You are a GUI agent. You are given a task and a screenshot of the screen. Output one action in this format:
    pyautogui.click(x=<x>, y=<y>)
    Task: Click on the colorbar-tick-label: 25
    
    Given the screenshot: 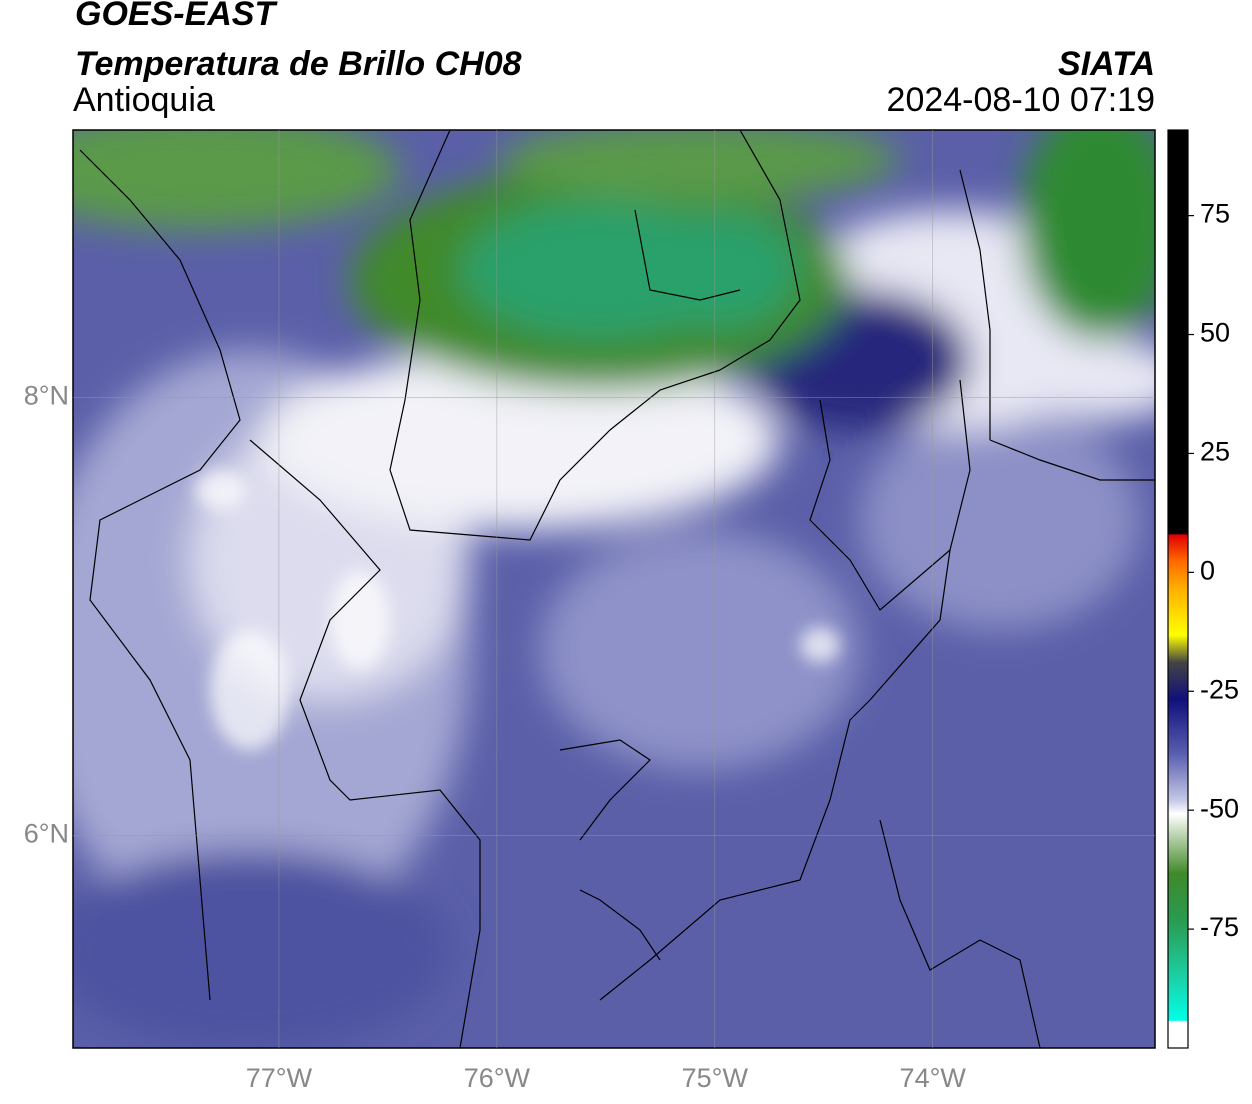 What is the action you would take?
    pyautogui.click(x=1215, y=452)
    